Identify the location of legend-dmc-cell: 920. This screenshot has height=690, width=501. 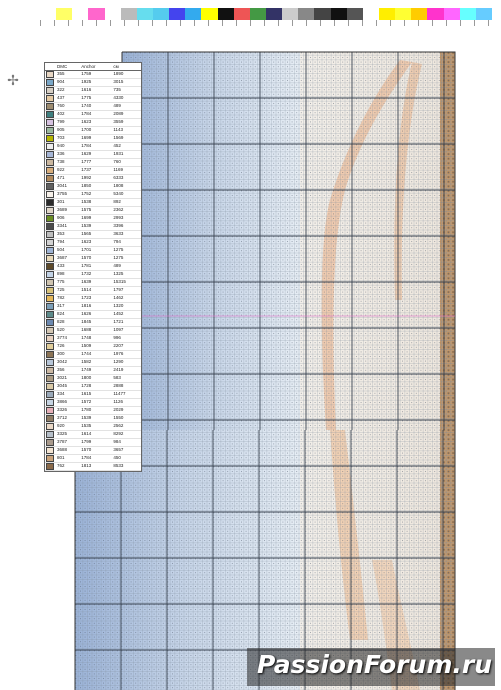
(68, 426).